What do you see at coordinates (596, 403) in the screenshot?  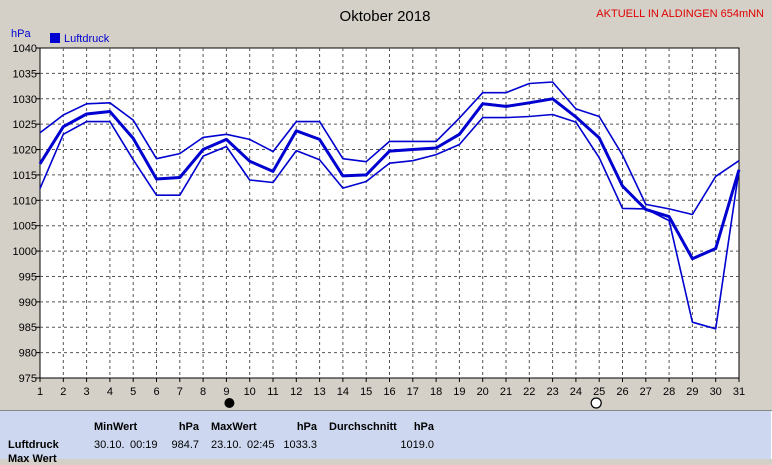 I see `full-moon-icon` at bounding box center [596, 403].